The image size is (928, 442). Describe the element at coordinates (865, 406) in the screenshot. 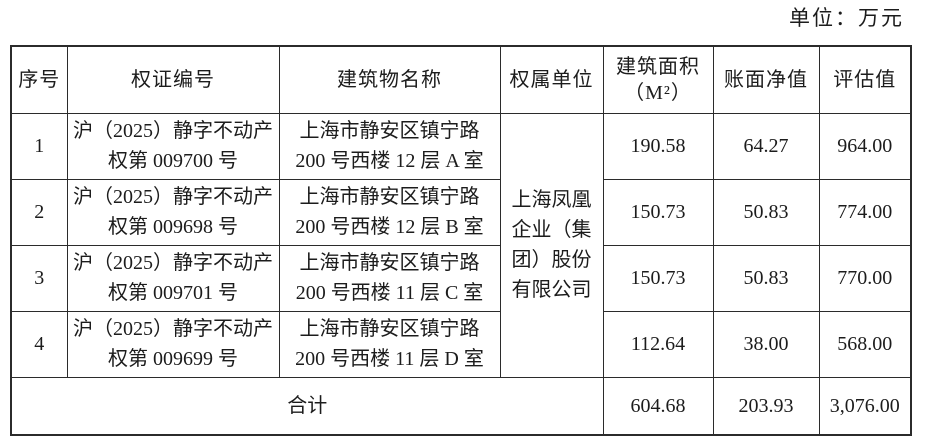

I see `total-appraised-value-cell: 3,076.00` at that location.